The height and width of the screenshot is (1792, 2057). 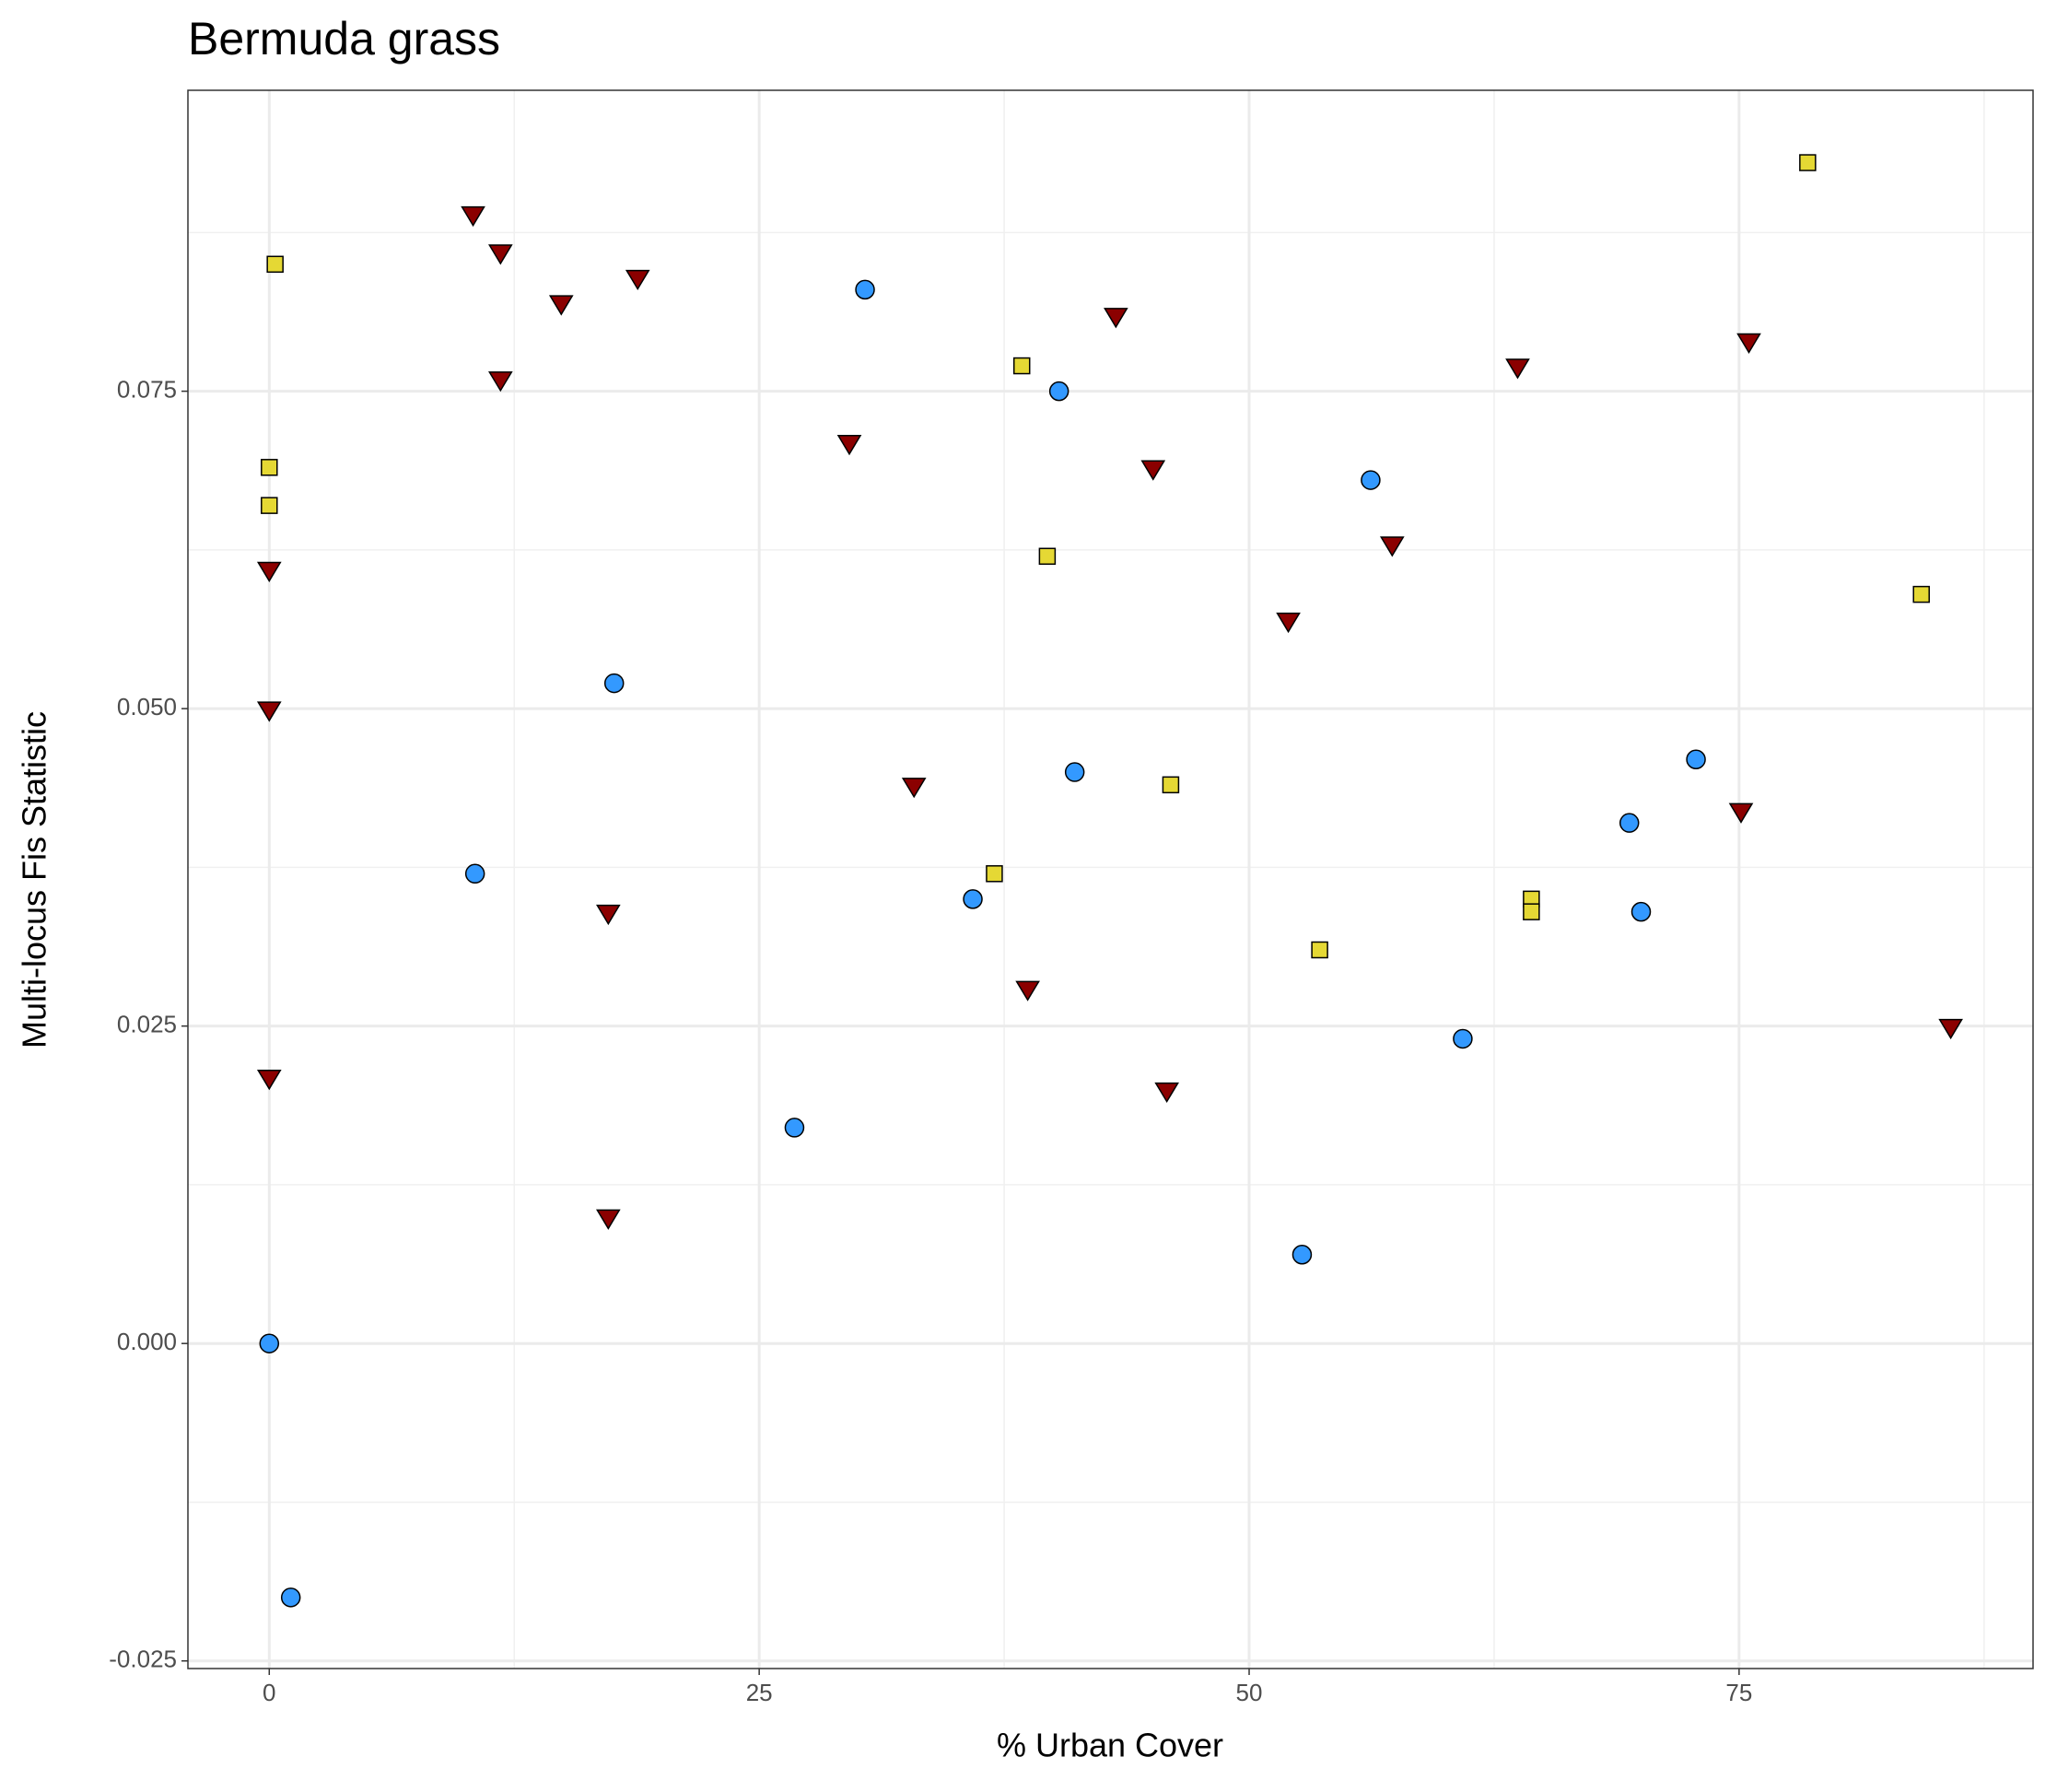 I want to click on y-tick-label: -0.025, so click(x=143, y=1659).